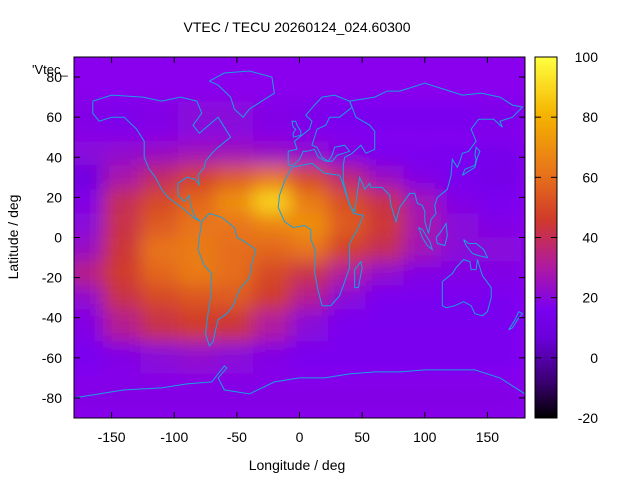  Describe the element at coordinates (162, 158) in the screenshot. I see `coastline-north-america` at that location.